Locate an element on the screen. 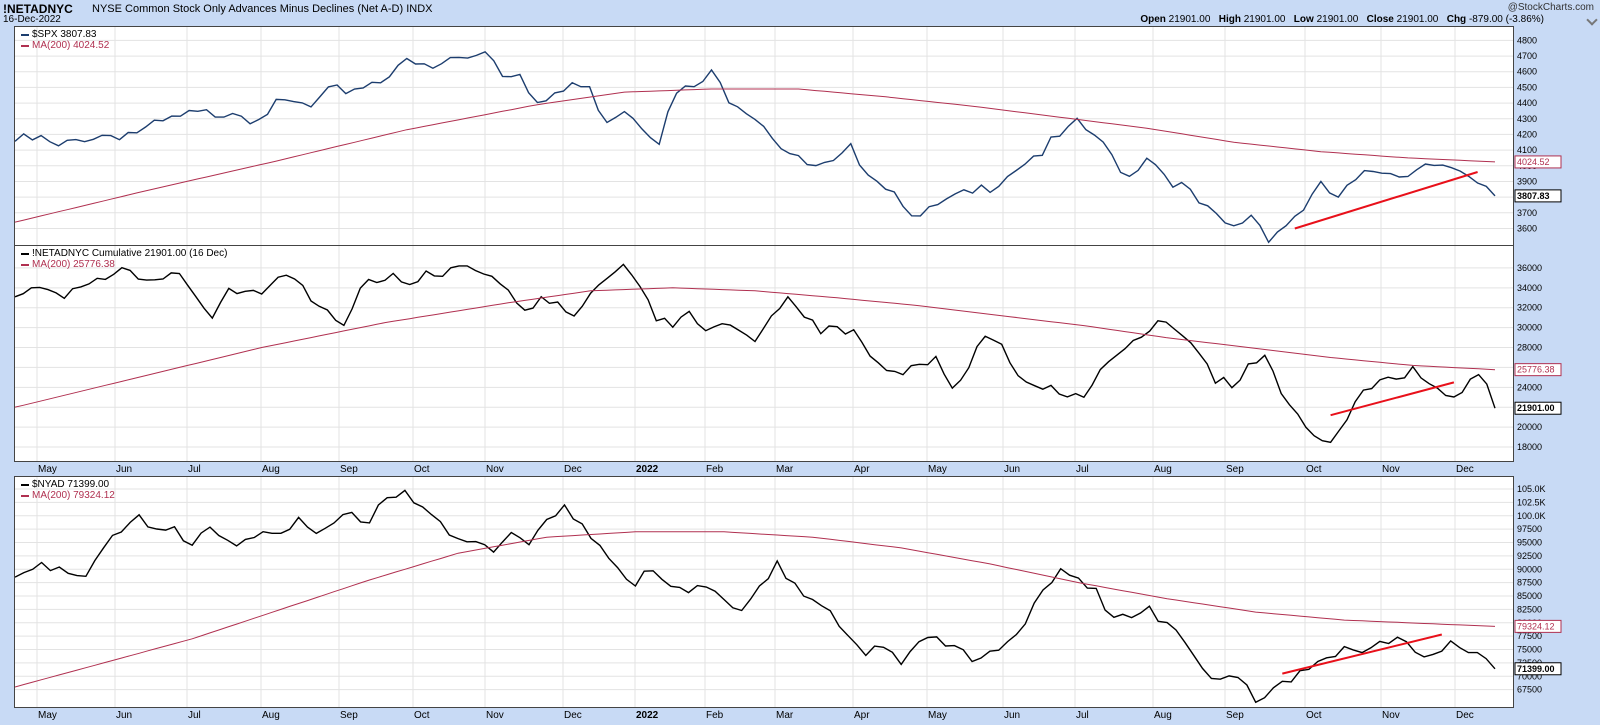 Image resolution: width=1600 pixels, height=725 pixels. open-label: Open is located at coordinates (1153, 19).